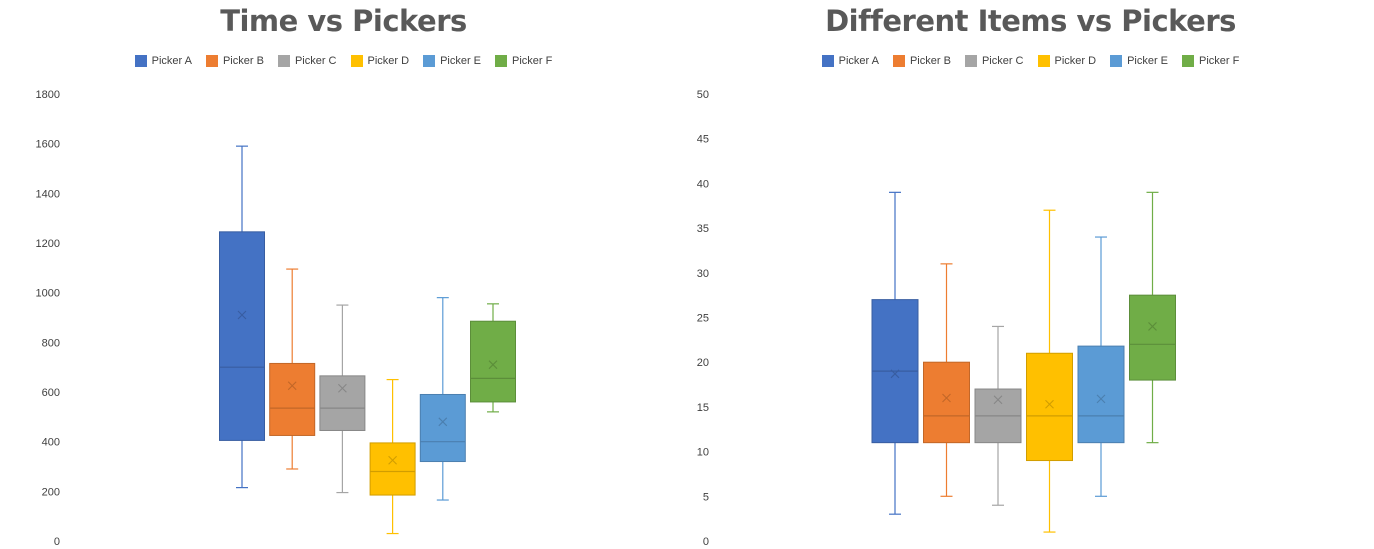 Image resolution: width=1374 pixels, height=549 pixels. Describe the element at coordinates (51, 393) in the screenshot. I see `y-tick-label: 600` at that location.